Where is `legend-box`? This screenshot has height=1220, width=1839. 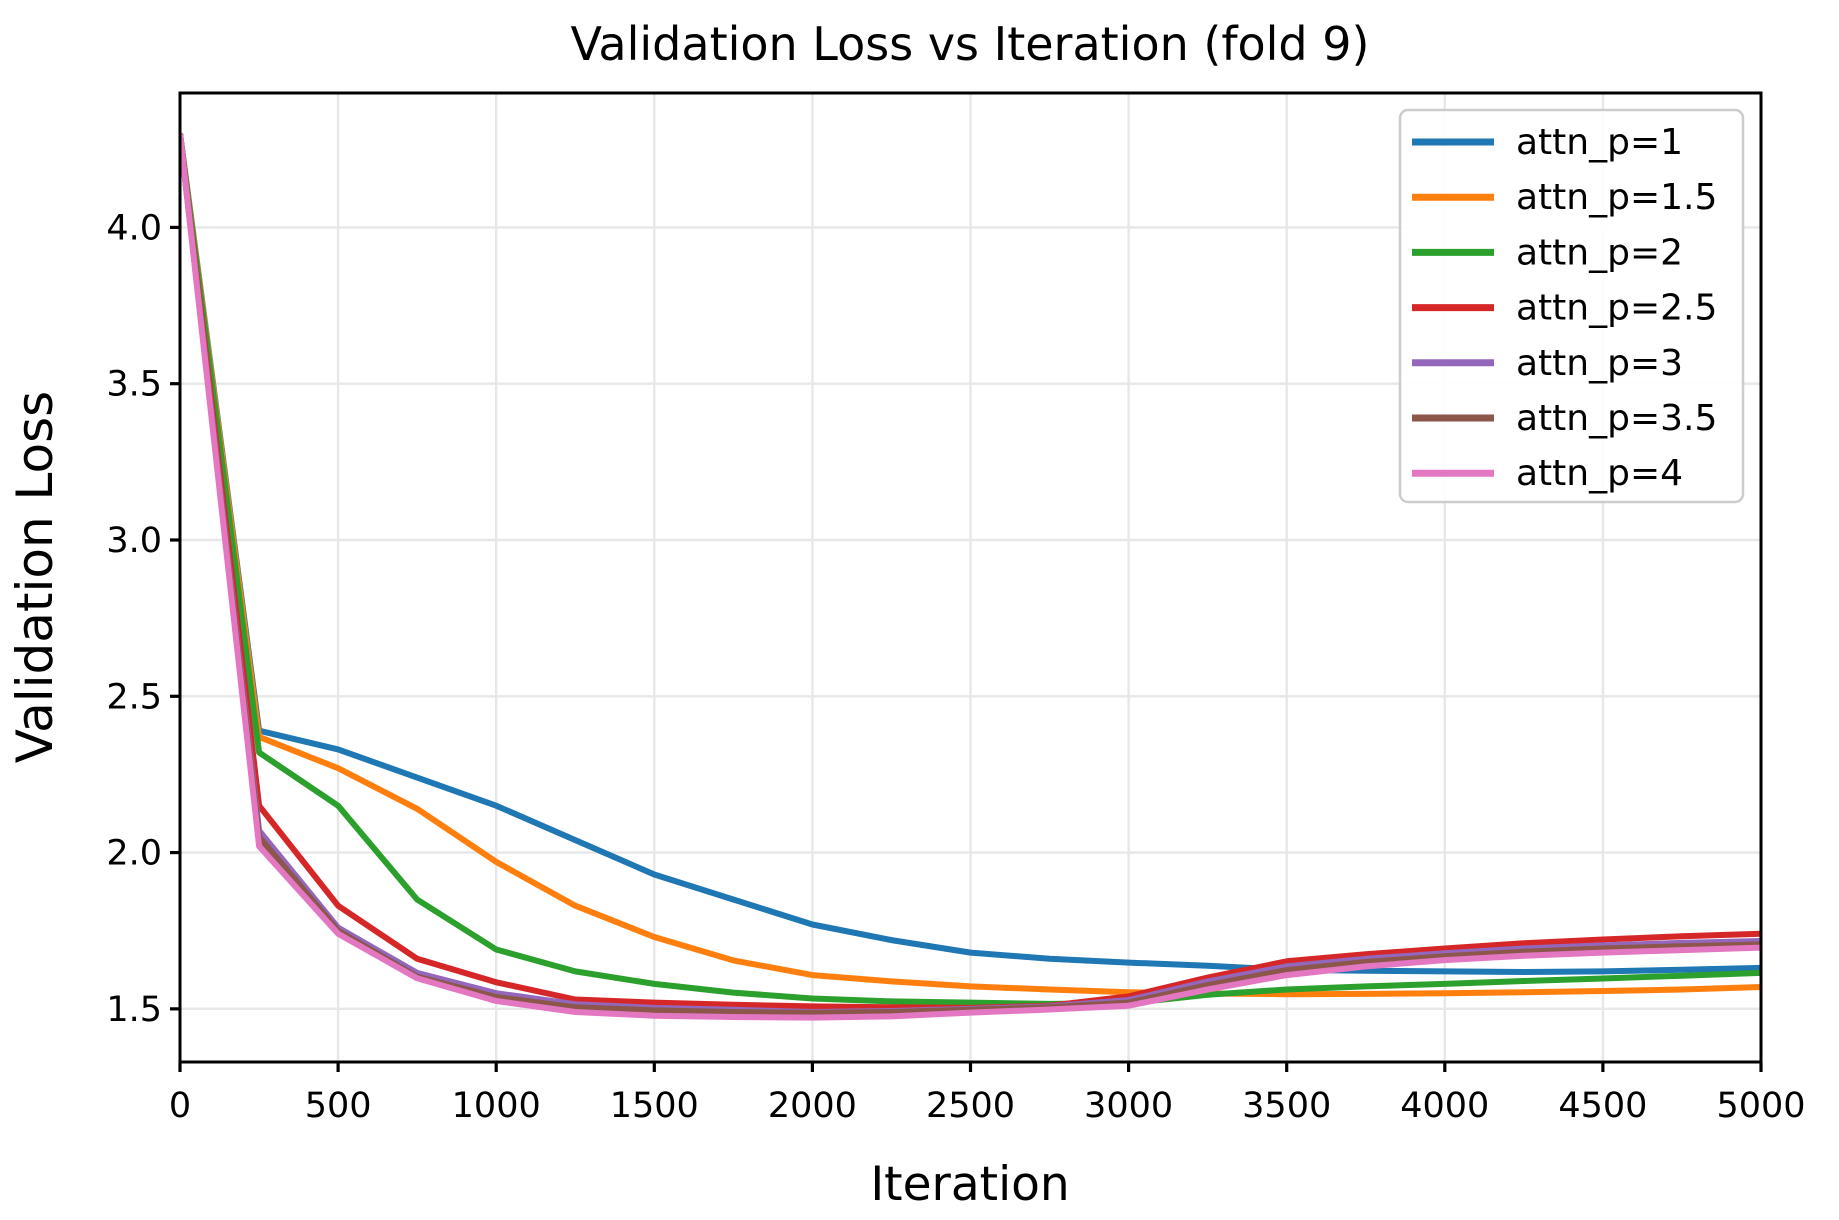 legend-box is located at coordinates (1571, 306).